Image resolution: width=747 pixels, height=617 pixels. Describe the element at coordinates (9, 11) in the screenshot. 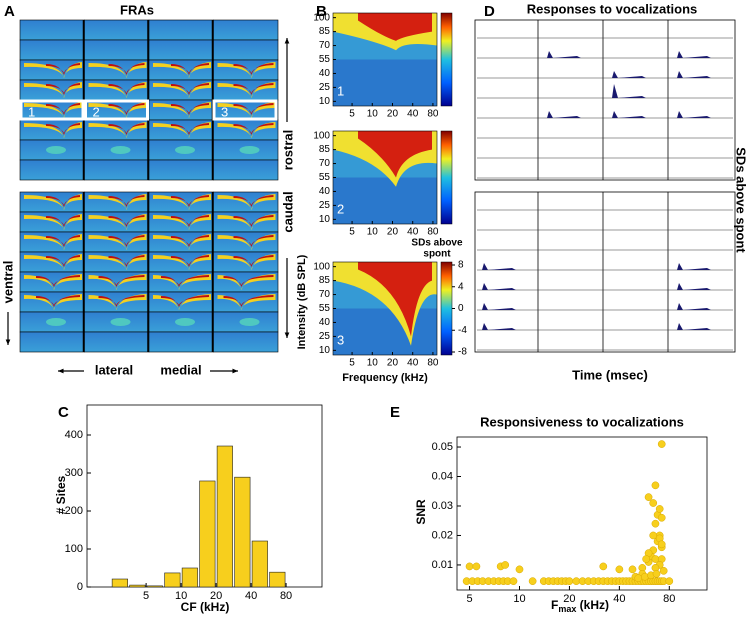

I see `panel-letter: A` at that location.